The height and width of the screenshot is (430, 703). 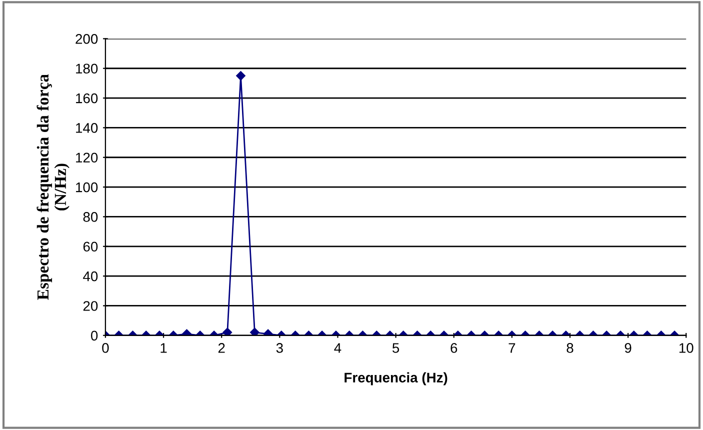 What do you see at coordinates (396, 348) in the screenshot?
I see `x-tick-label: 5` at bounding box center [396, 348].